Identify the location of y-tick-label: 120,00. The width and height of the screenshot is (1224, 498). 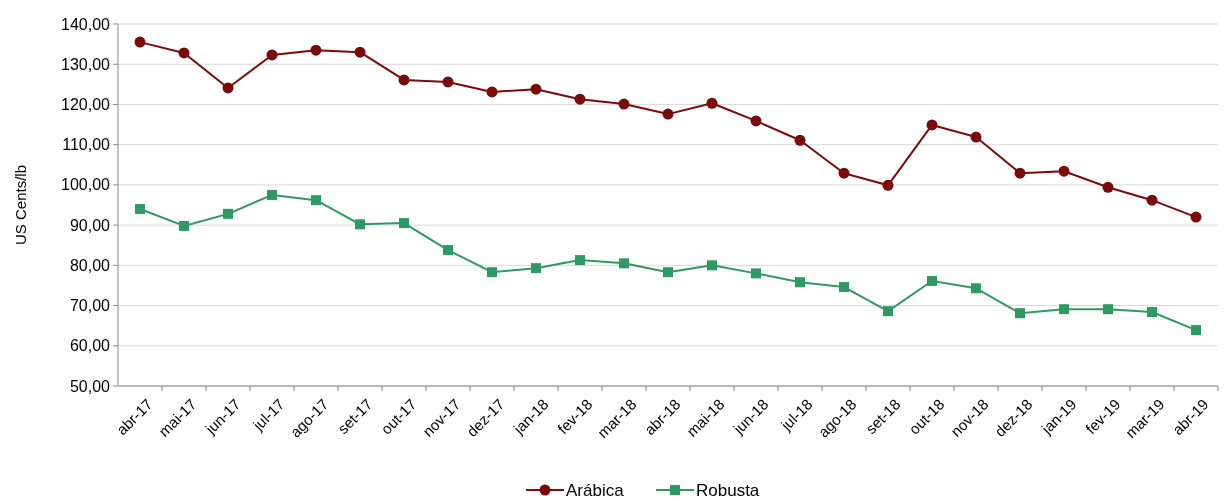
(86, 105).